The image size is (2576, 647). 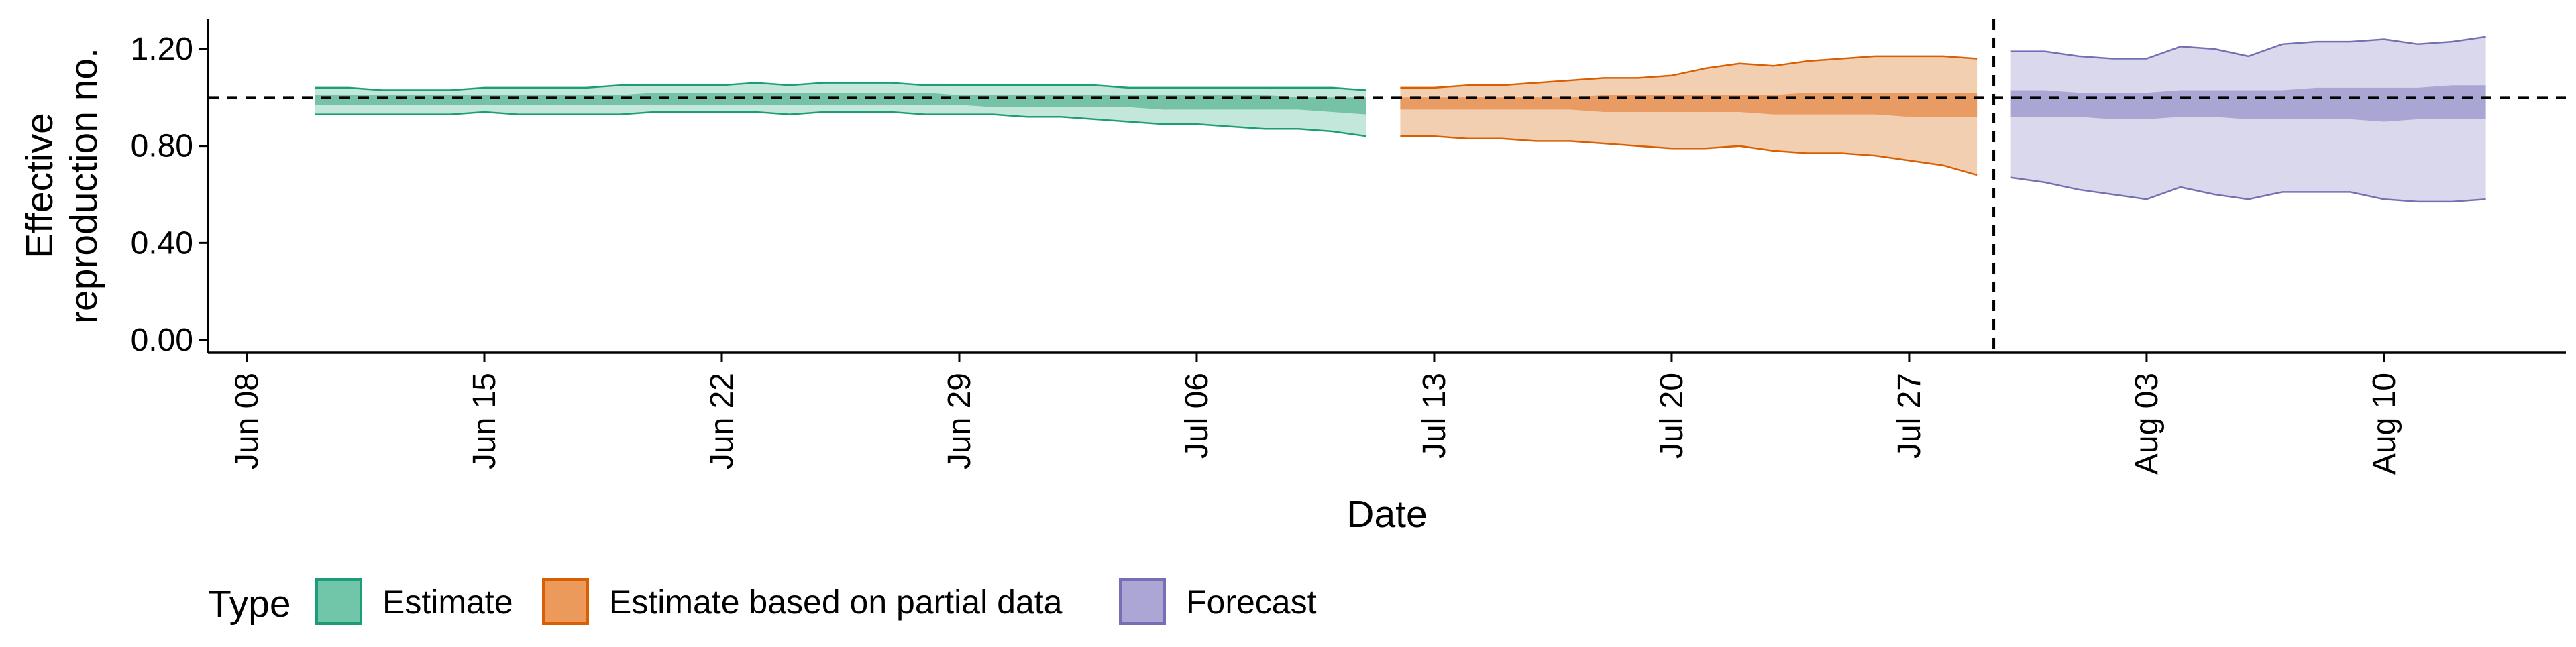 I want to click on legend-key-estimate-based-on-partial-data, so click(x=565, y=602).